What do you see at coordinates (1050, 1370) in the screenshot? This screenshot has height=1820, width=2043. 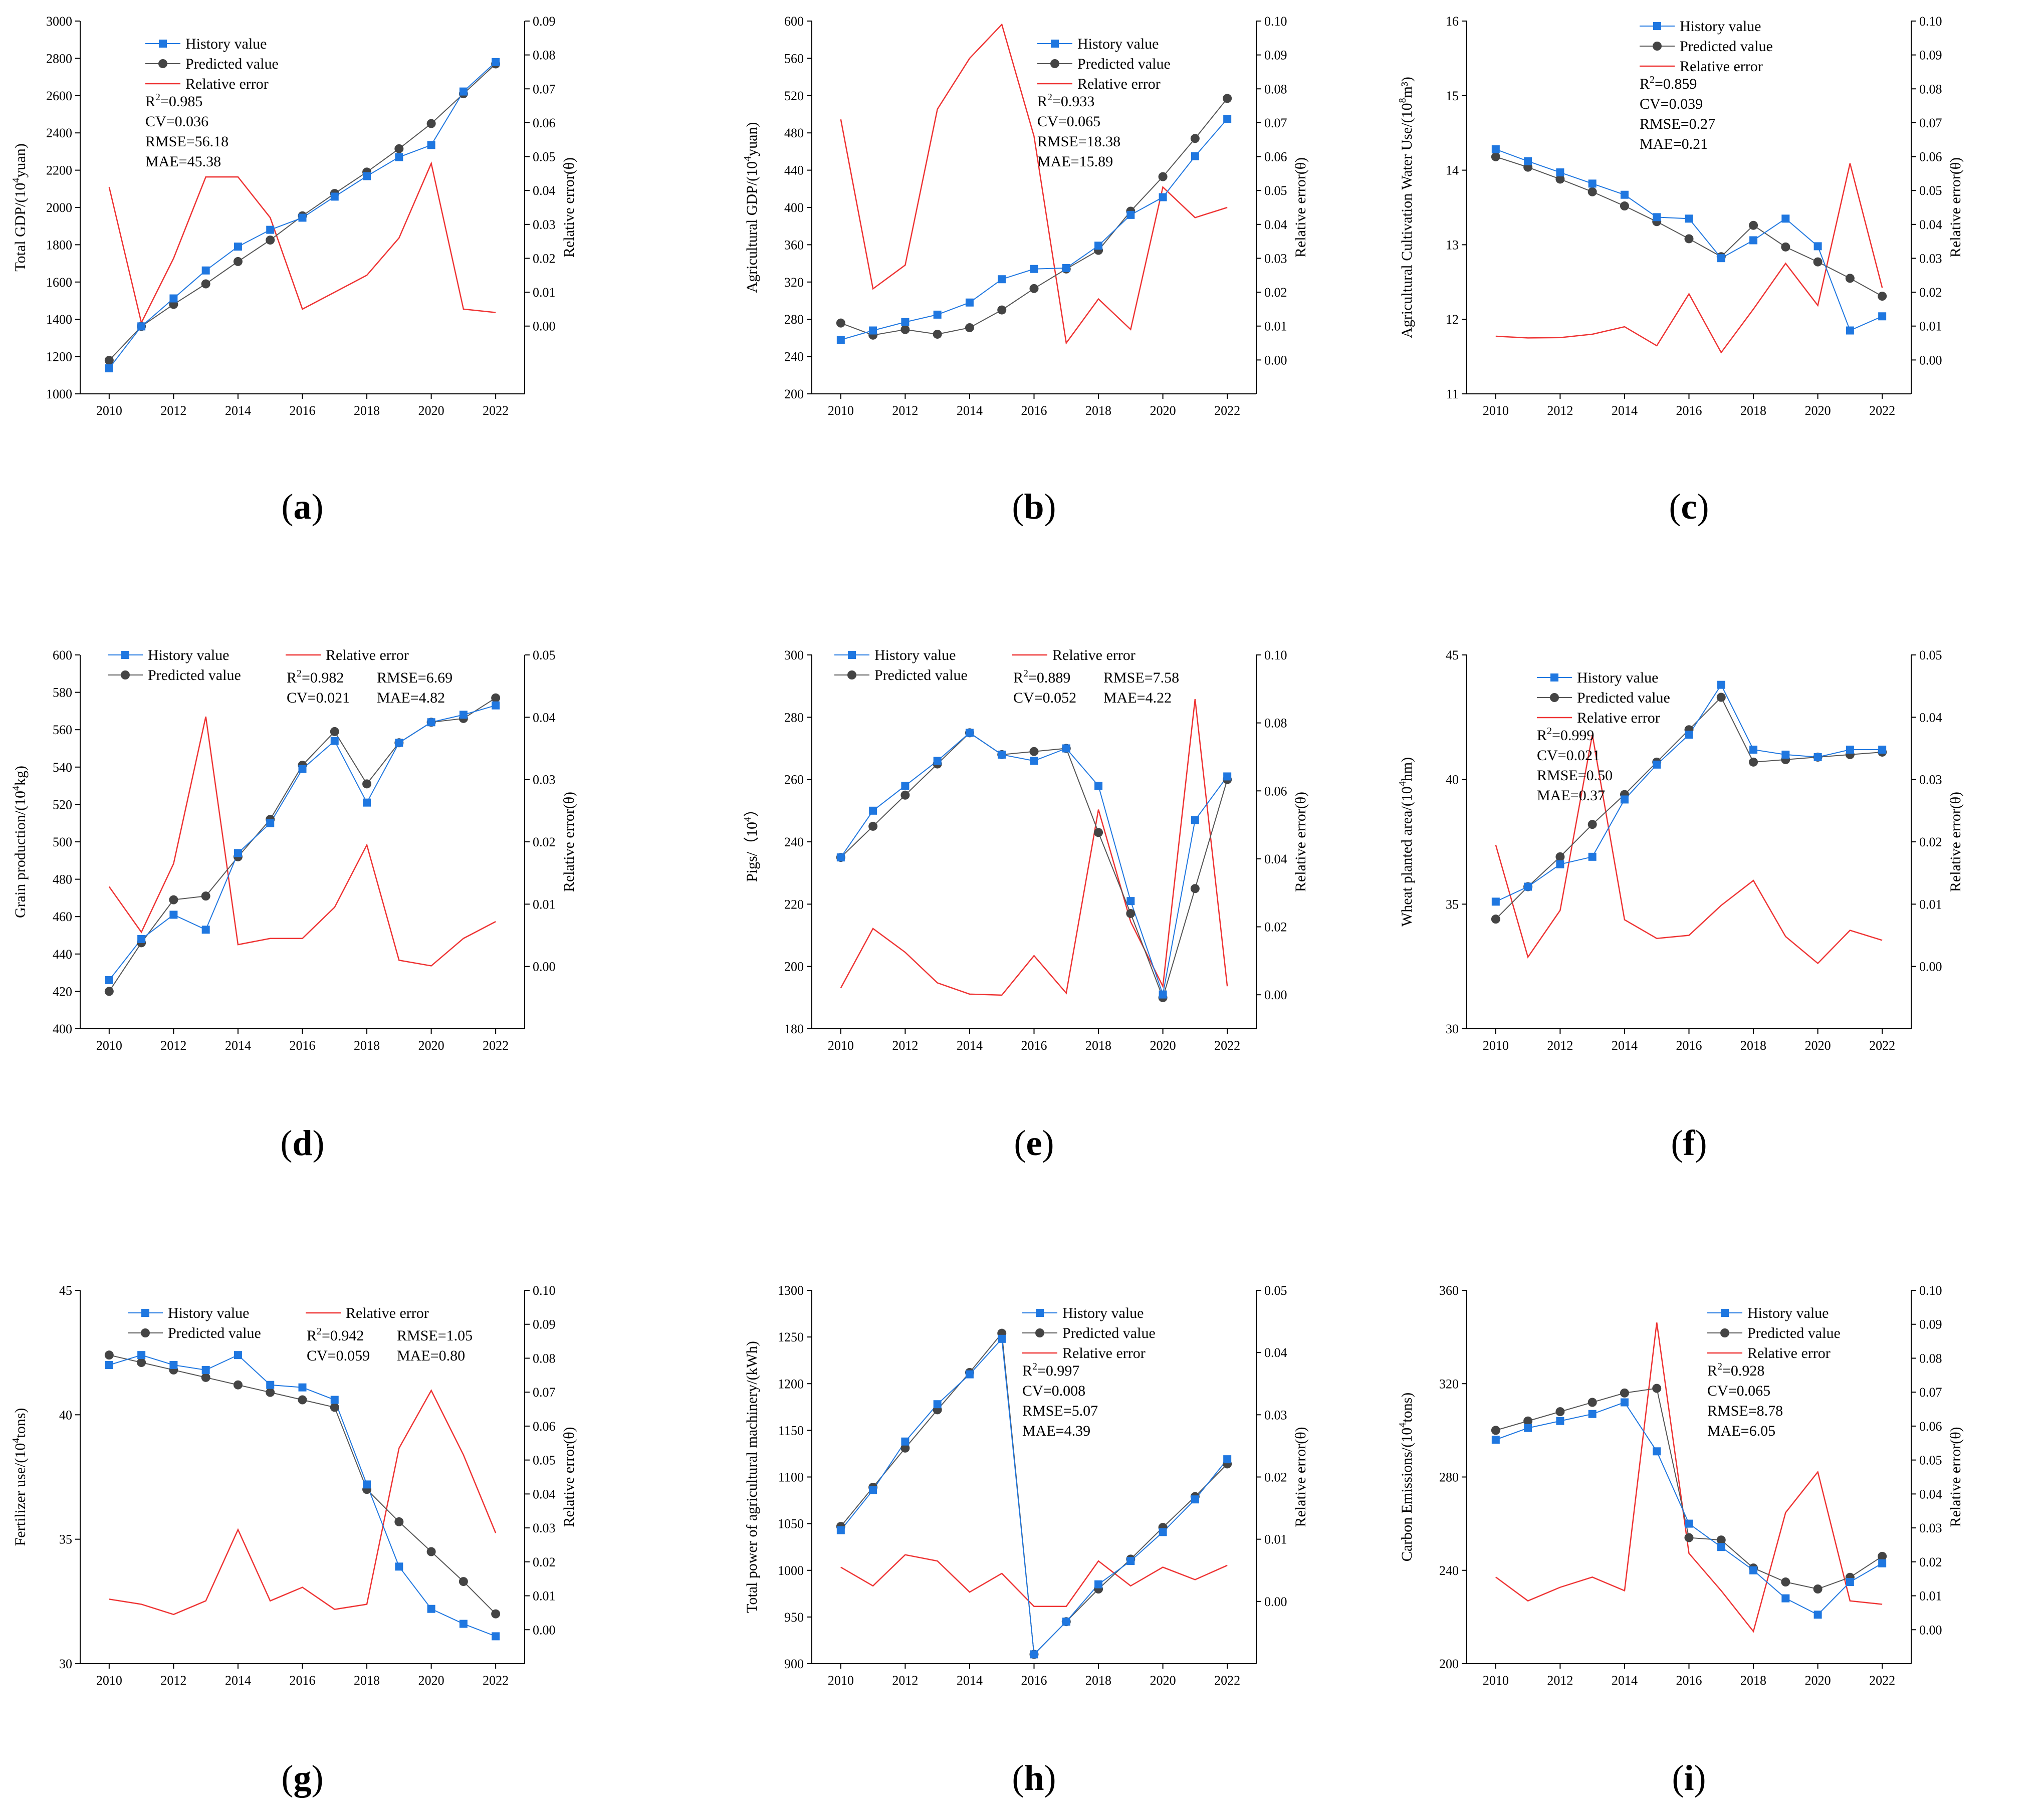 I see `stat-r2: R2=0.997` at bounding box center [1050, 1370].